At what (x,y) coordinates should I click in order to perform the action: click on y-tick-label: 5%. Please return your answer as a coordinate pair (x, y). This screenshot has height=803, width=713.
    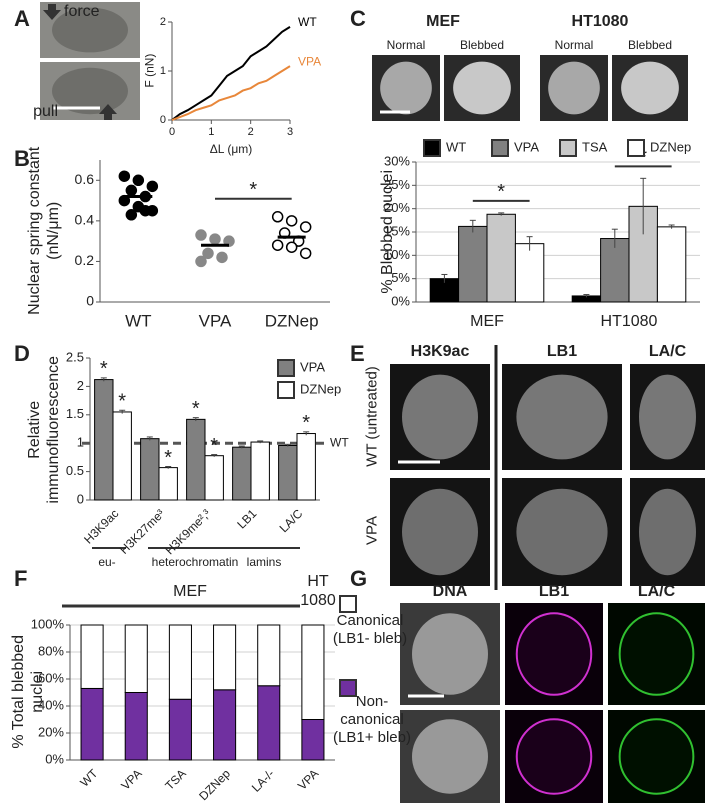
    Looking at the image, I should click on (400, 277).